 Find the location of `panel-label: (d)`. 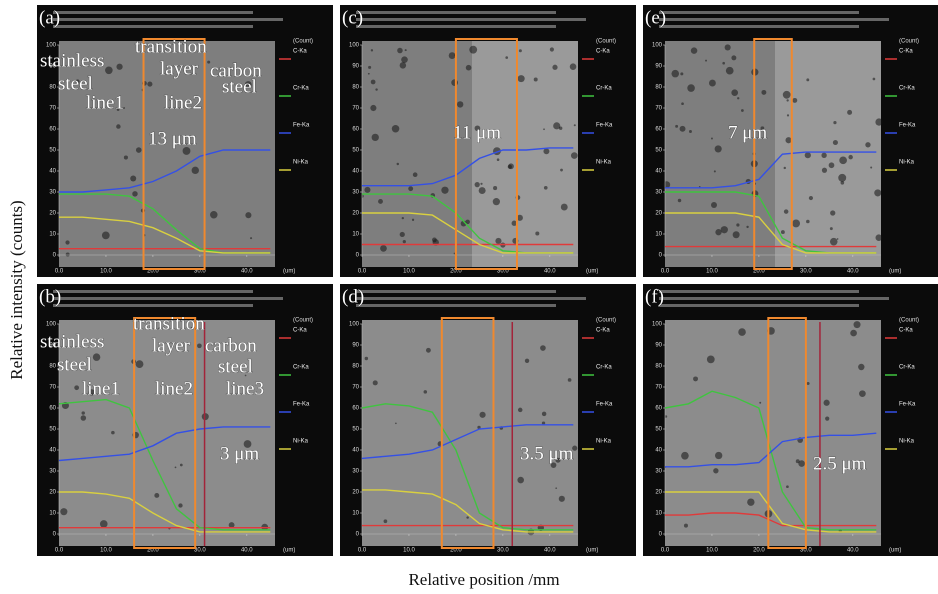

panel-label: (d) is located at coordinates (353, 296).